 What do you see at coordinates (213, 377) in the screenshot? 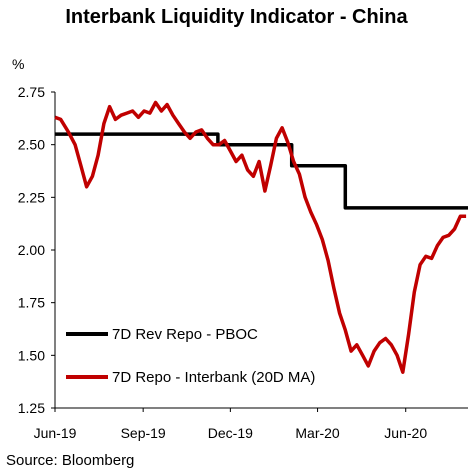
I see `legend-label: 7D Repo - Interbank (20D MA)` at bounding box center [213, 377].